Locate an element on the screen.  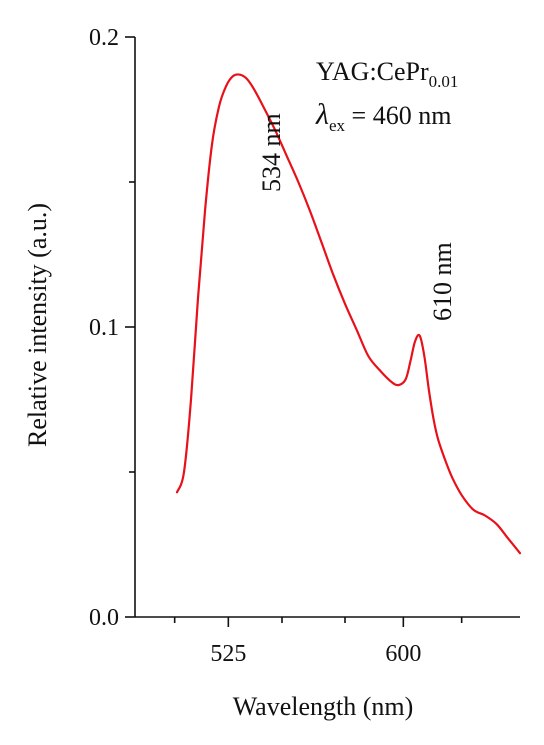
x-tick-label: 525 is located at coordinates (228, 654).